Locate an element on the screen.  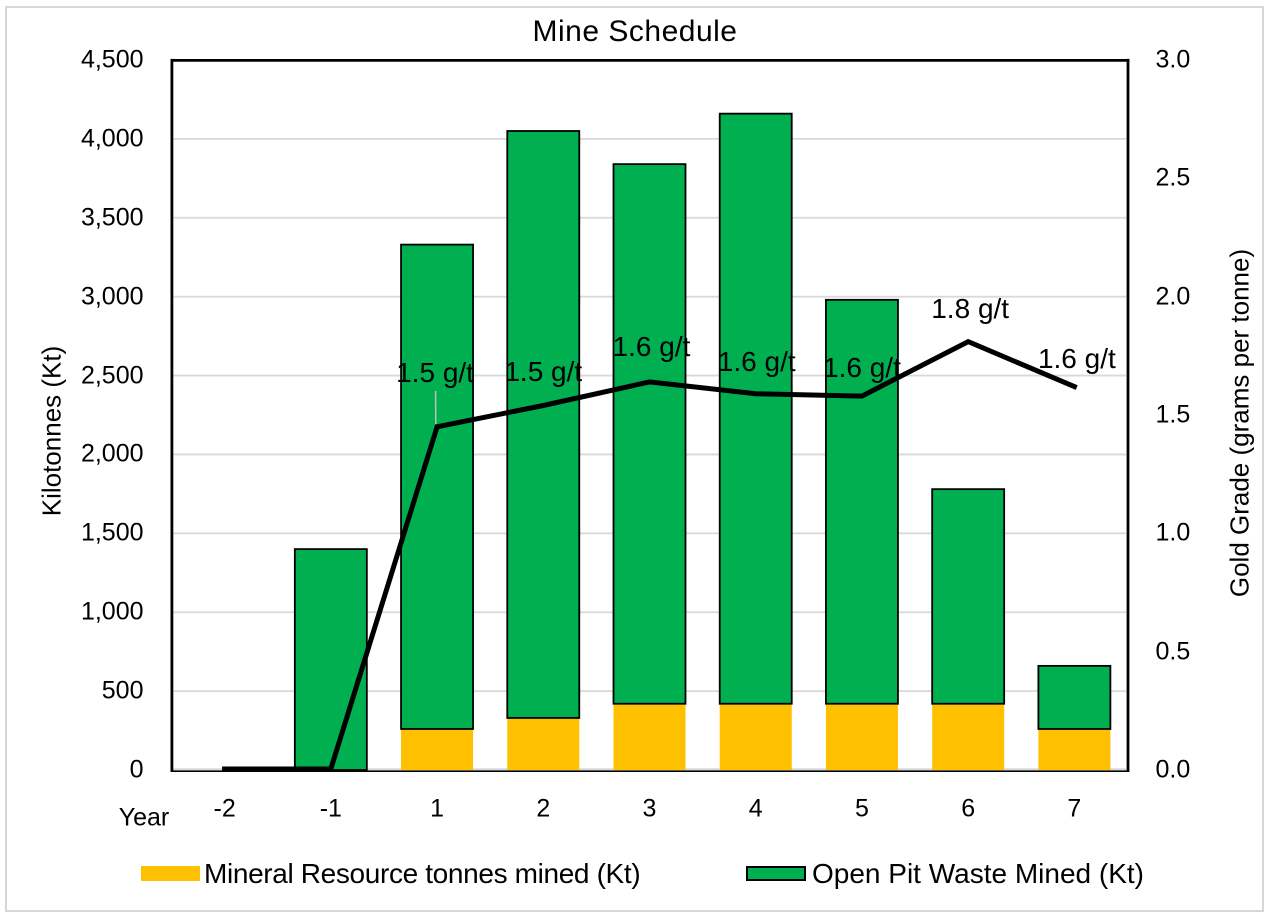
left-axis-tick: 1,000 is located at coordinates (112, 611).